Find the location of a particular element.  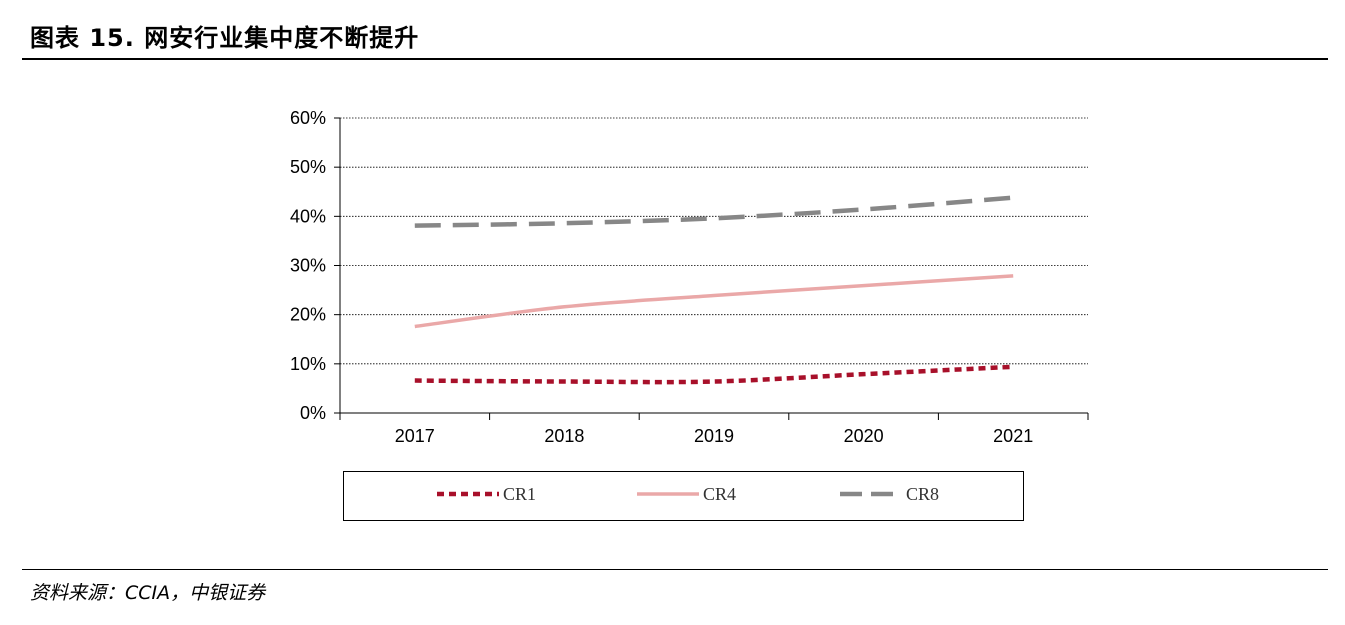

legend-label-cr8: CR8 is located at coordinates (922, 494).